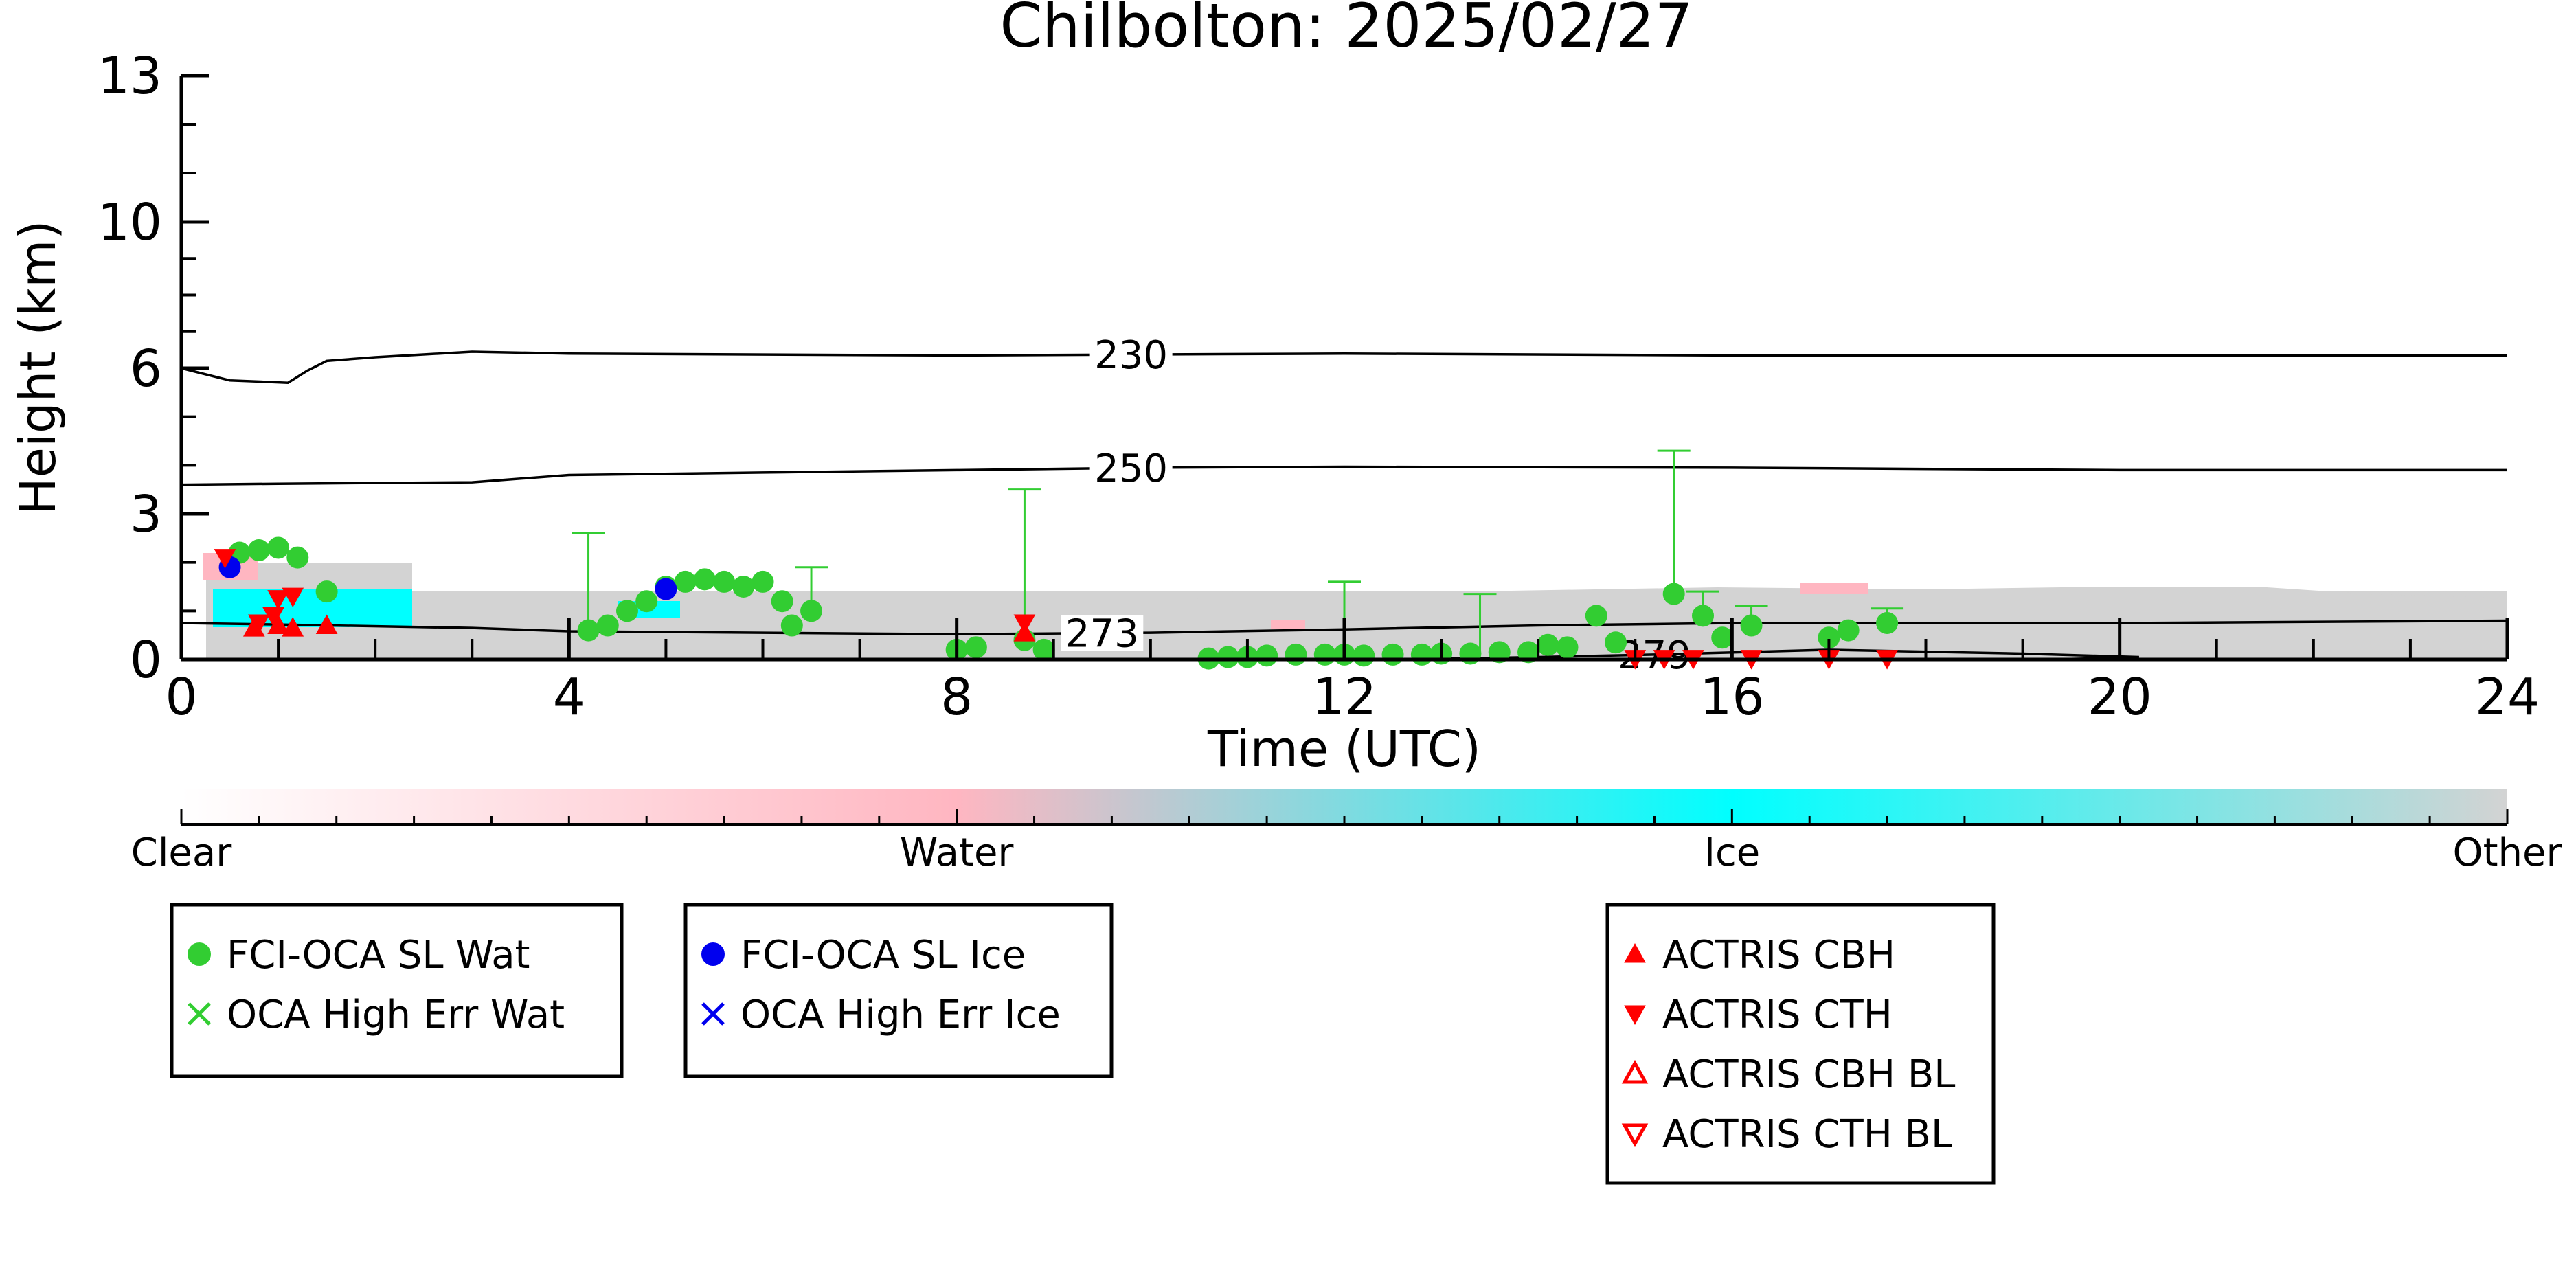 The image size is (2576, 1288). Describe the element at coordinates (713, 954) in the screenshot. I see `legend-marker-fci-oca-sl-ice` at that location.